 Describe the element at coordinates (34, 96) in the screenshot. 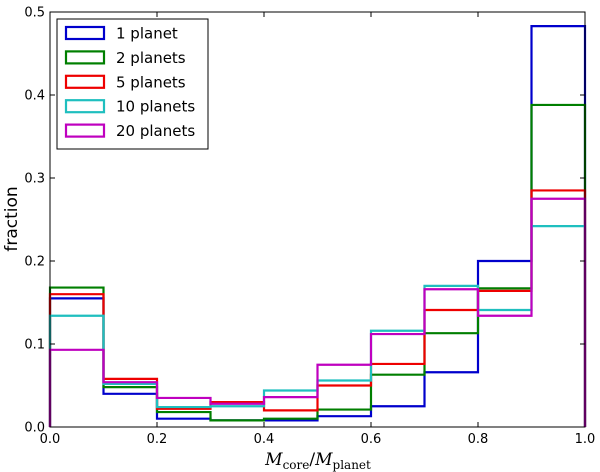

I see `y-tick-label: 0.4` at that location.